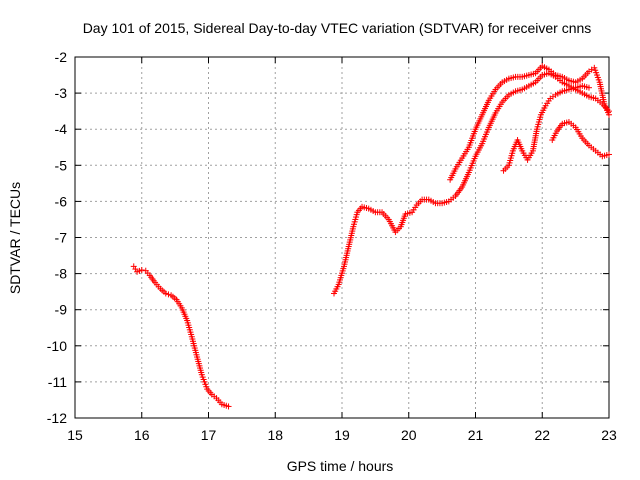 This screenshot has width=640, height=480. I want to click on x-tick-label: 16, so click(142, 435).